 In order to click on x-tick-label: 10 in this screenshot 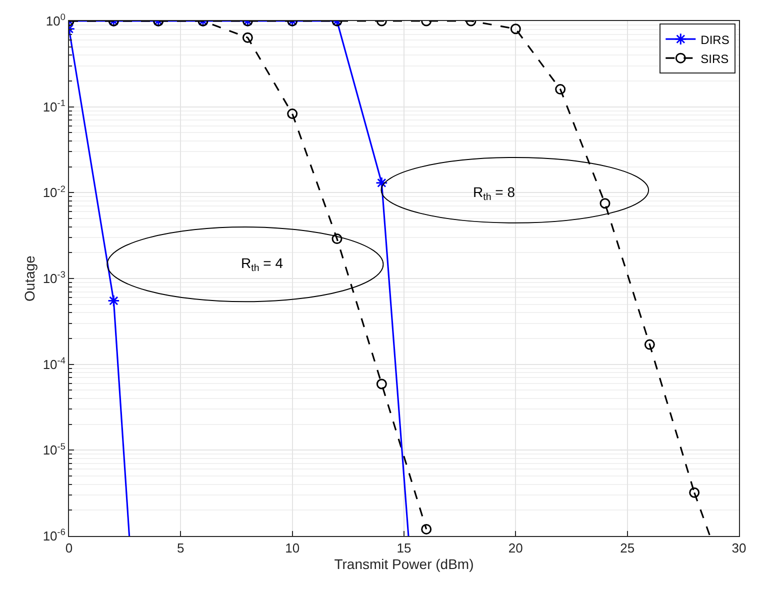, I will do `click(292, 548)`.